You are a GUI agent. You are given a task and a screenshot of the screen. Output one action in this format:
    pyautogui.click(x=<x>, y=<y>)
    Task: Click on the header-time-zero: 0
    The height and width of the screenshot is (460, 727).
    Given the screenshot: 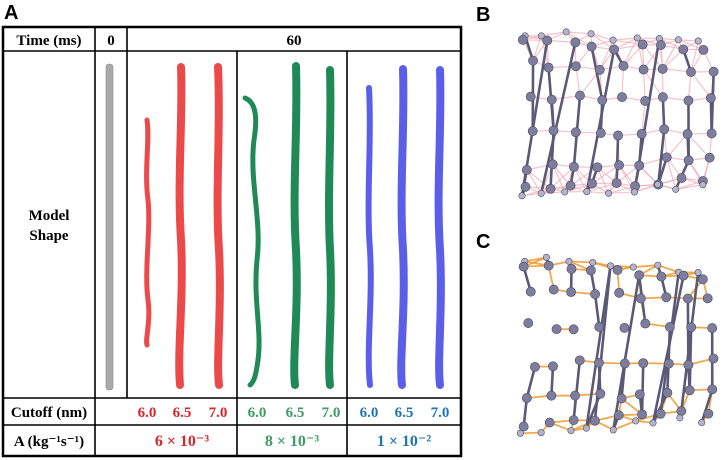 What is the action you would take?
    pyautogui.click(x=111, y=41)
    